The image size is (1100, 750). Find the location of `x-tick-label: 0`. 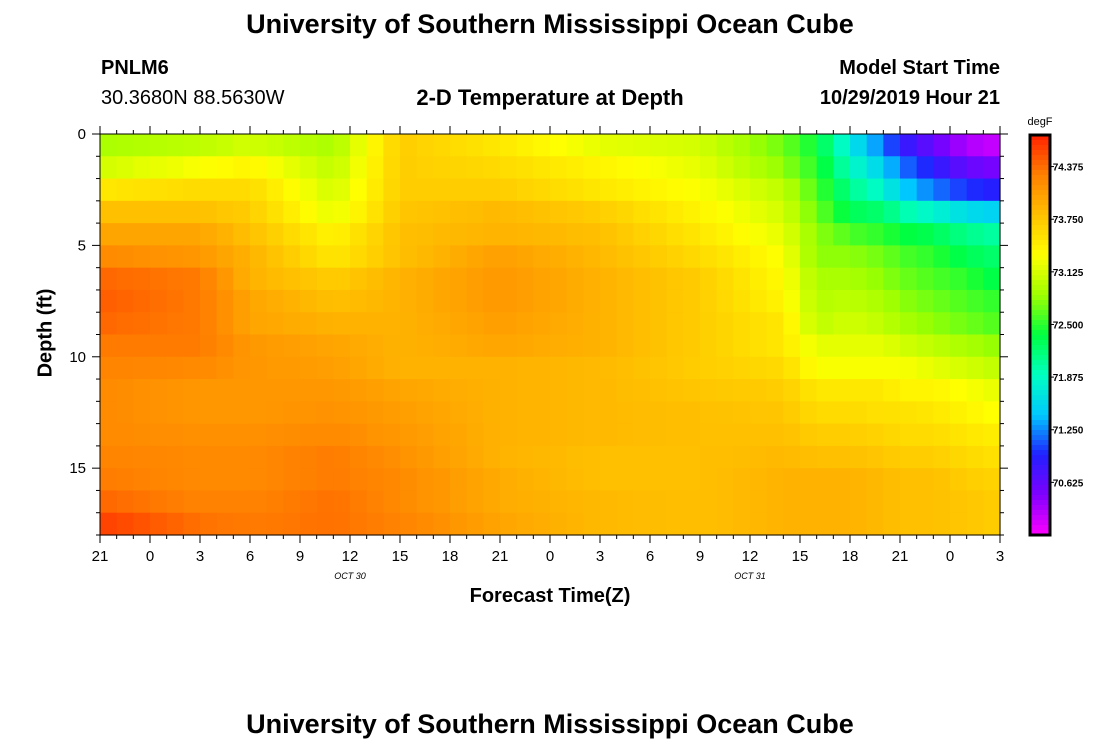

x-tick-label: 0 is located at coordinates (550, 556).